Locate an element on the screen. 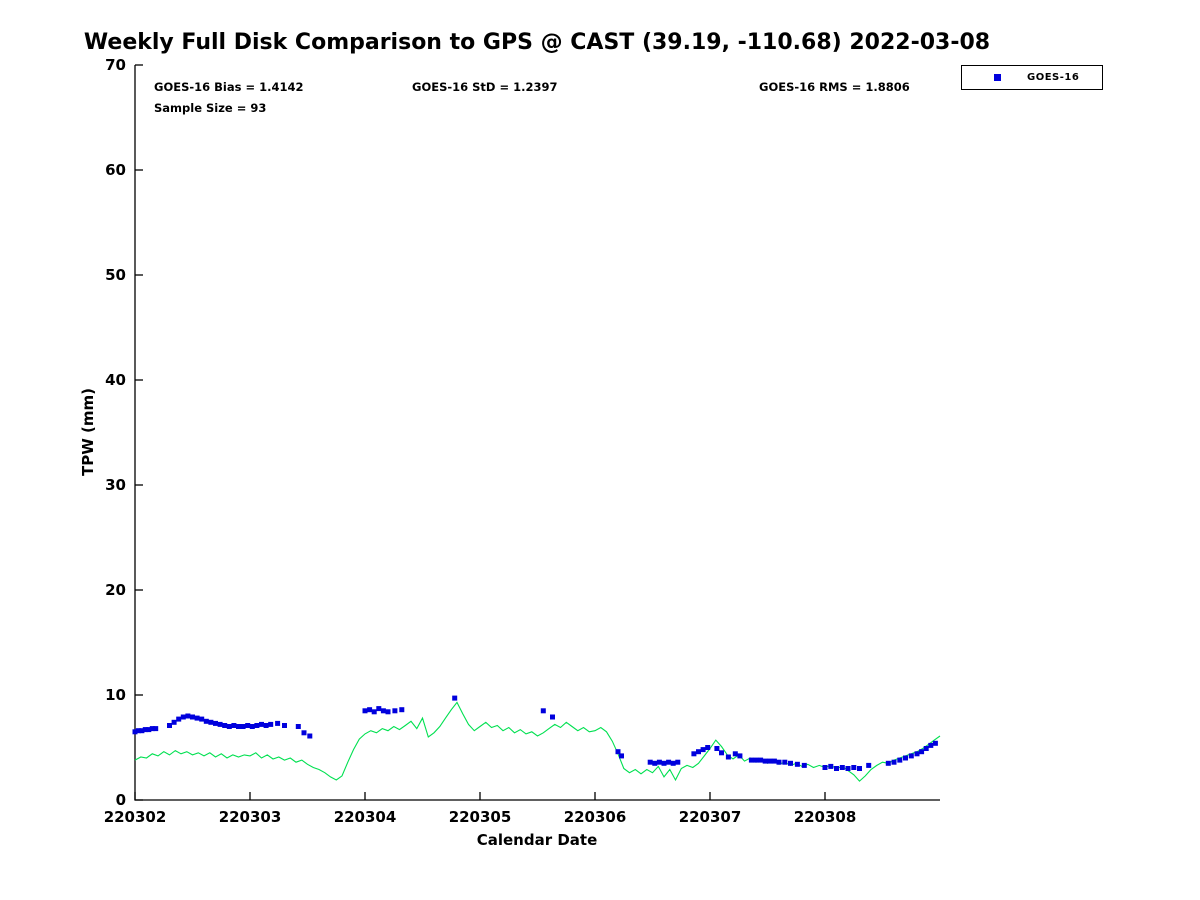 Image resolution: width=1200 pixels, height=900 pixels. y-tick-label: 70 is located at coordinates (115, 65).